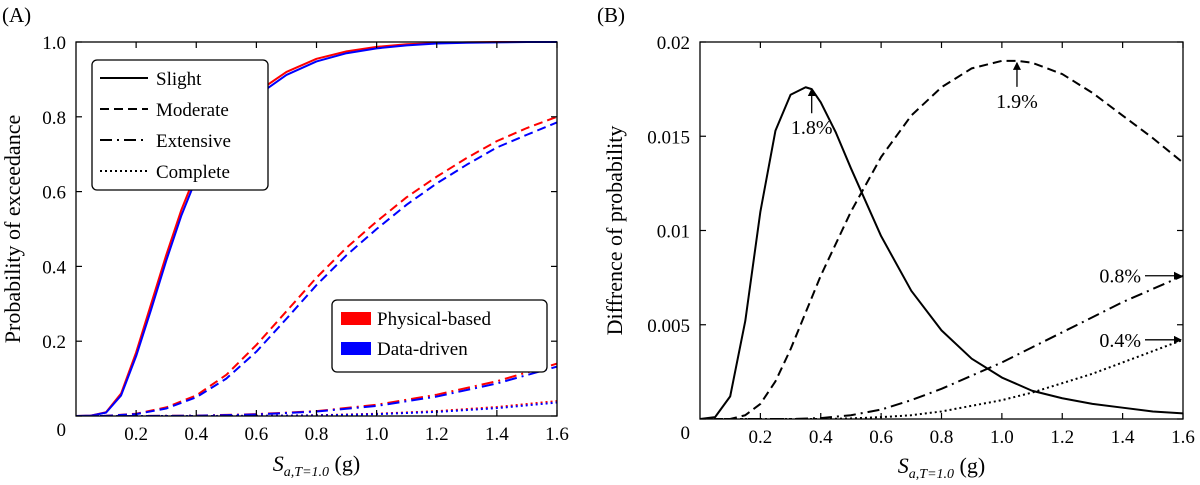 The image size is (1200, 485). I want to click on legend-moderate-label: Moderate, so click(192, 110).